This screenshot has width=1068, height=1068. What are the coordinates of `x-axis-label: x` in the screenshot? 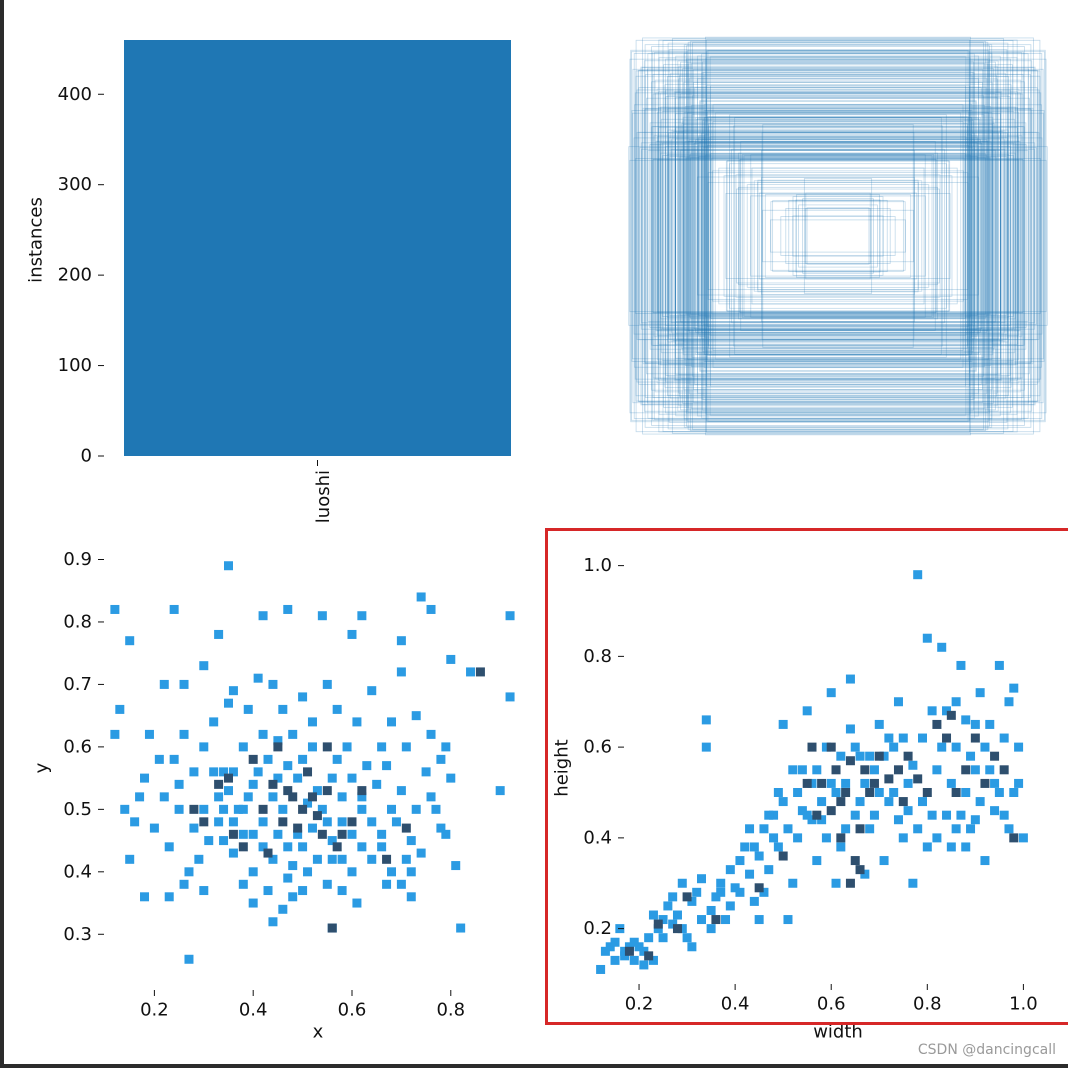 It's located at (318, 1032).